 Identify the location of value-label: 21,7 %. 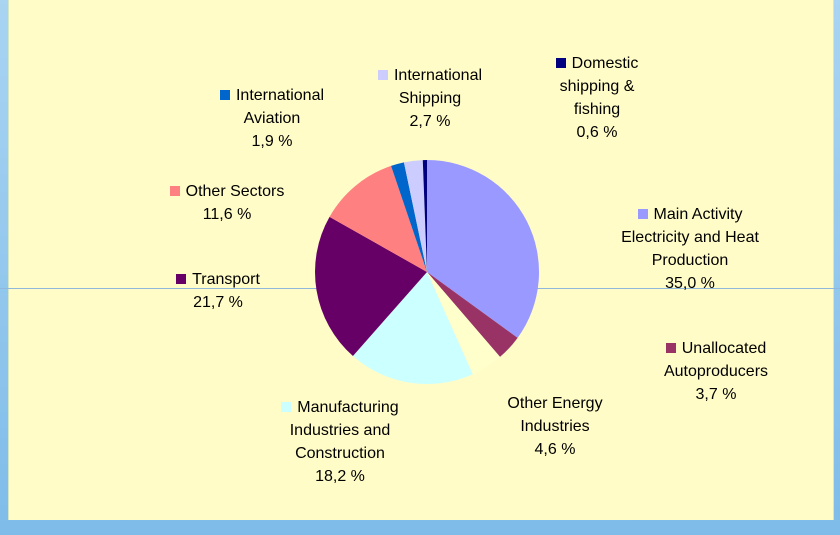
(218, 302).